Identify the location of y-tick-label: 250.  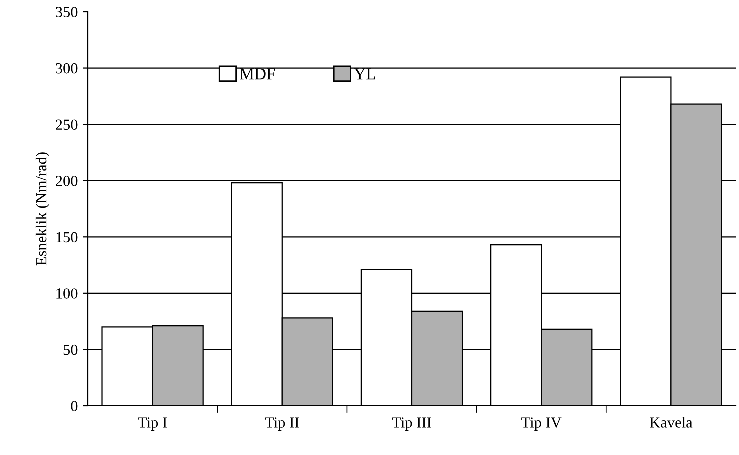
(67, 125).